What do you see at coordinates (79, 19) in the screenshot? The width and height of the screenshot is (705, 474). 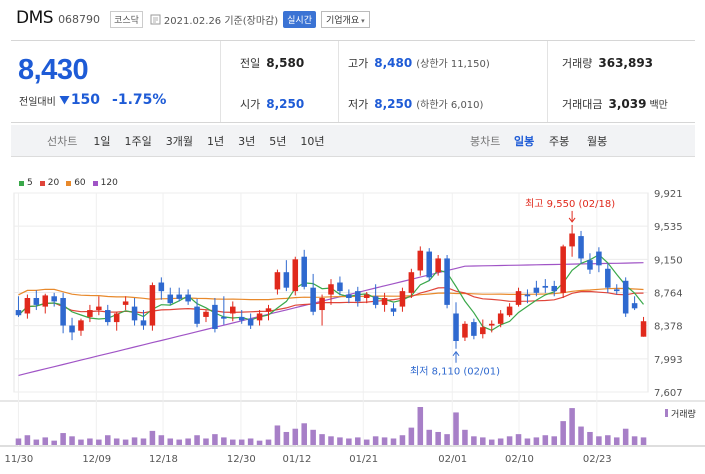 I see `stock-code: 068790` at bounding box center [79, 19].